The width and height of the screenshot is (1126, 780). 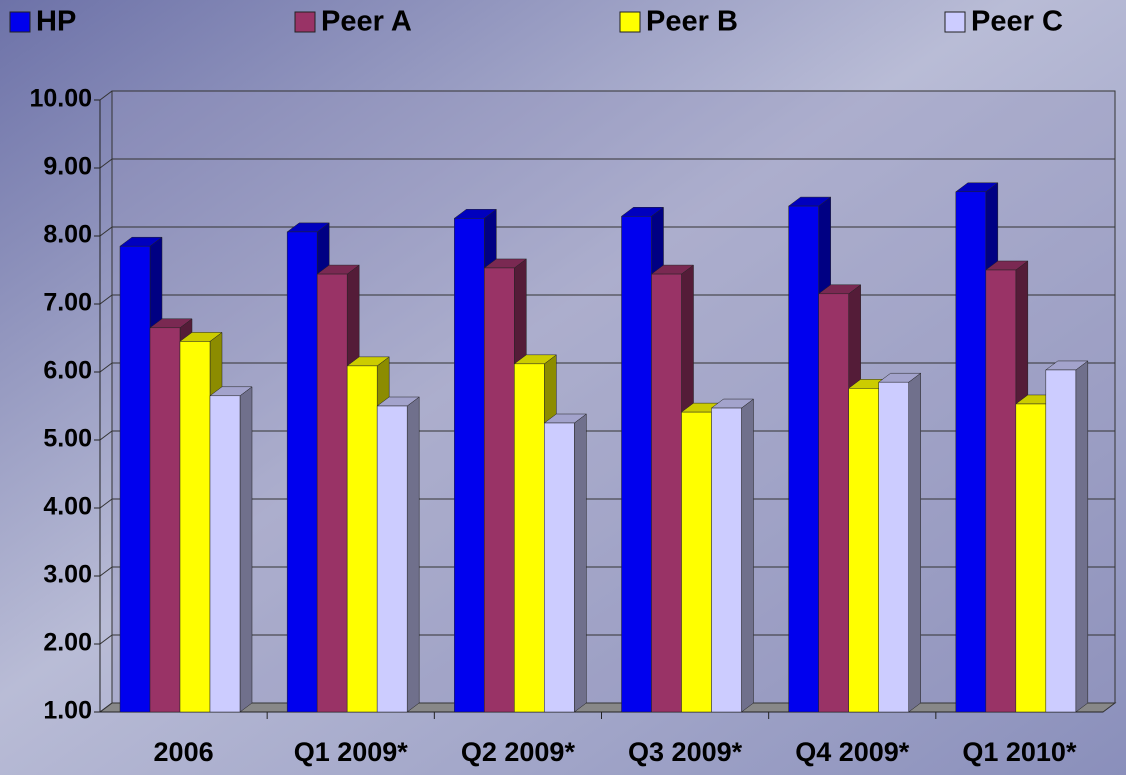 I want to click on x-tick-label: Q1 2009*, so click(x=351, y=752).